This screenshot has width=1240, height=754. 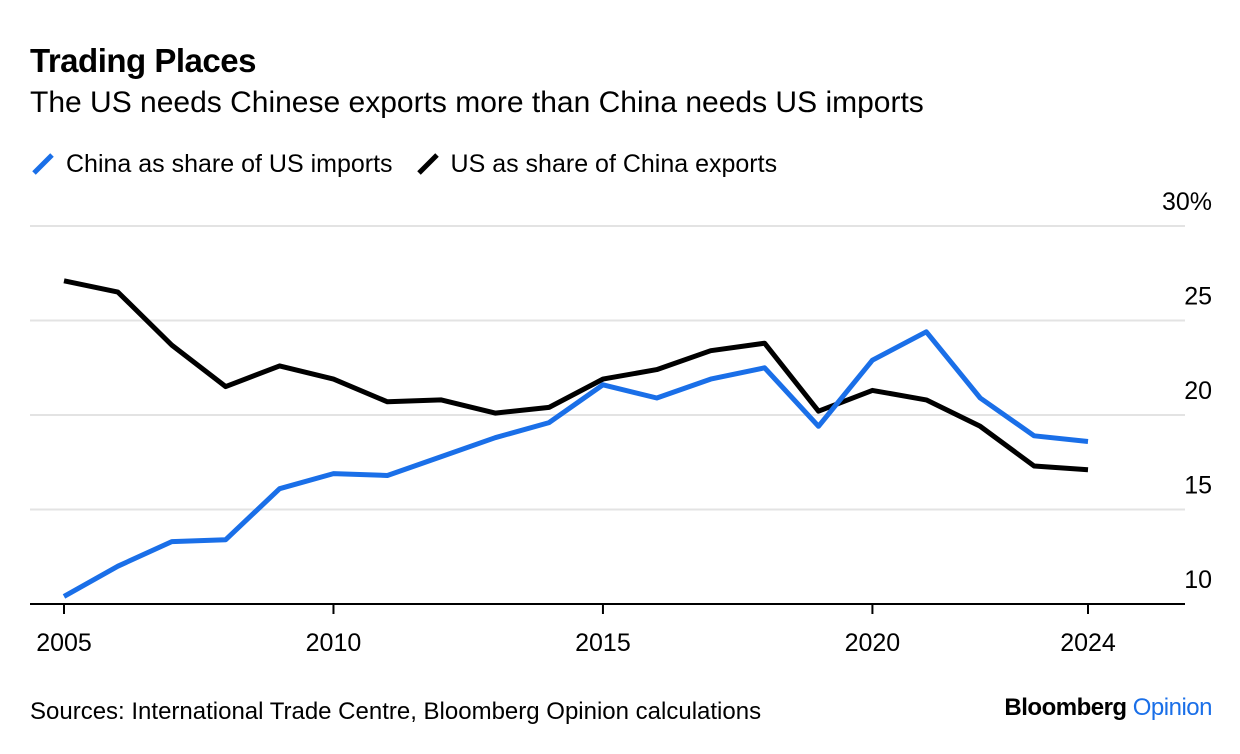 What do you see at coordinates (43, 164) in the screenshot?
I see `legend-swatch-us-imports` at bounding box center [43, 164].